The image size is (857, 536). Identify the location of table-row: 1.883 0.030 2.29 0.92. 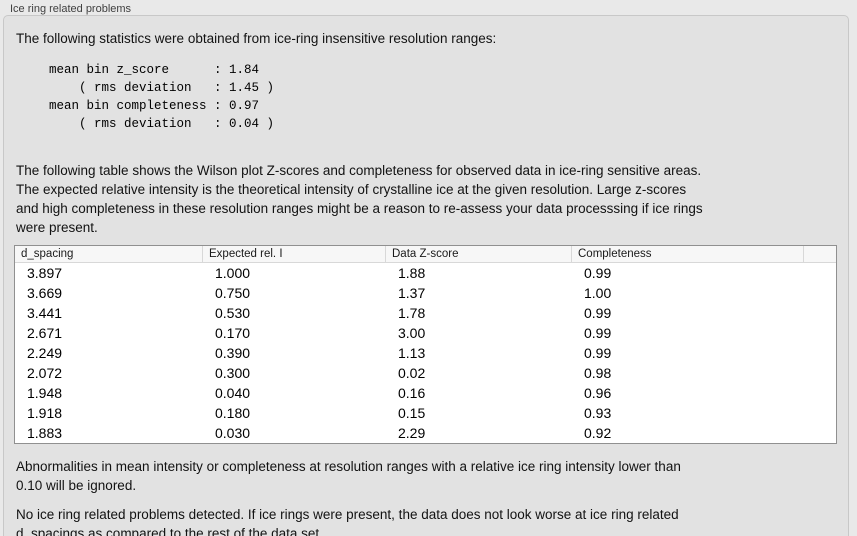
(425, 433).